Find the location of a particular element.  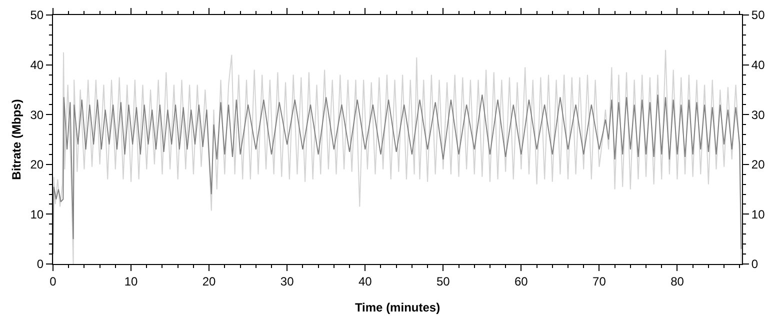

y2-tick-label: 50 is located at coordinates (758, 15).